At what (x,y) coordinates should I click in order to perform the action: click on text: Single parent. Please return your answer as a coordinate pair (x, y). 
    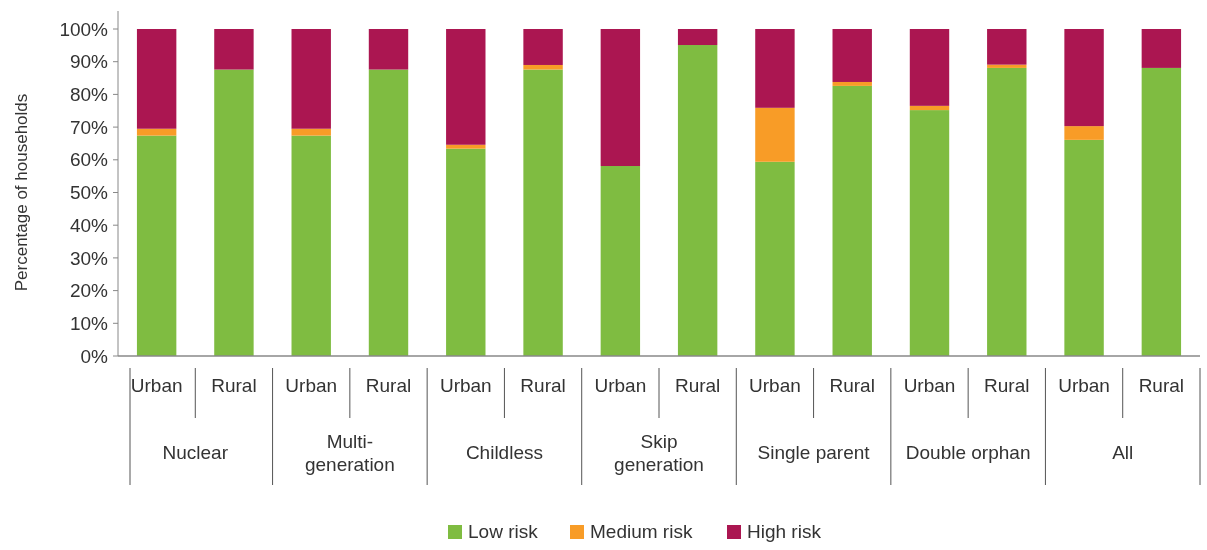
    Looking at the image, I should click on (814, 452).